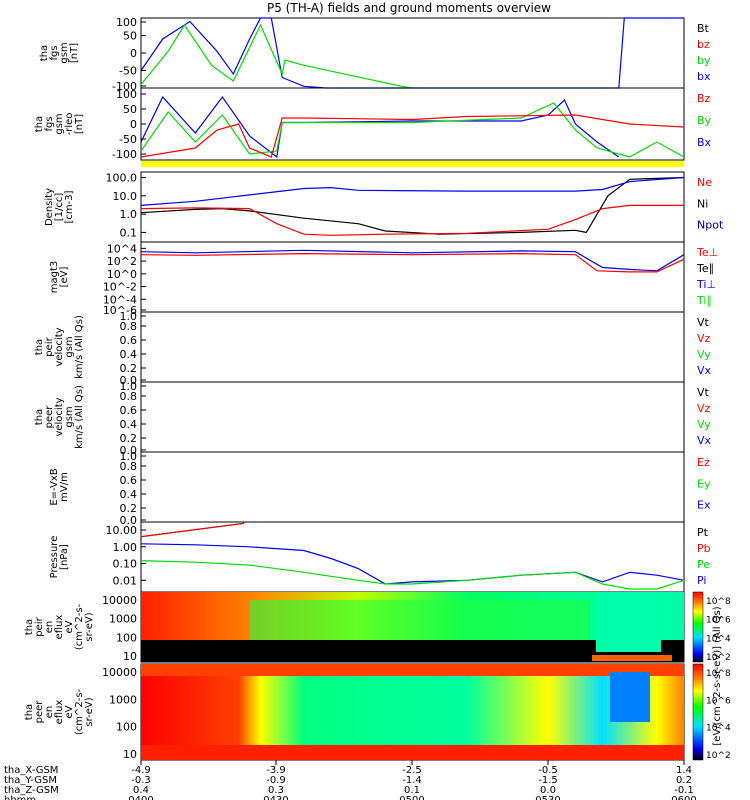  Describe the element at coordinates (704, 120) in the screenshot. I see `legend-By: By` at that location.